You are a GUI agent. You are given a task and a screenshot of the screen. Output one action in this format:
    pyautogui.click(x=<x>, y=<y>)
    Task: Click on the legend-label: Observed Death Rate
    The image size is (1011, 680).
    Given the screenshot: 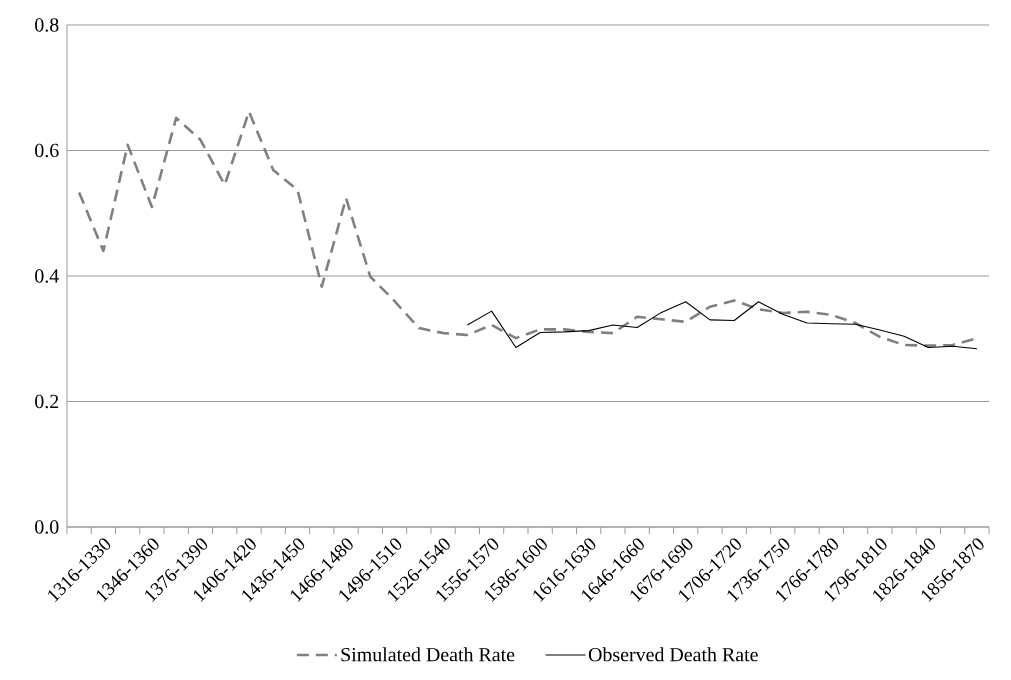 What is the action you would take?
    pyautogui.click(x=673, y=654)
    